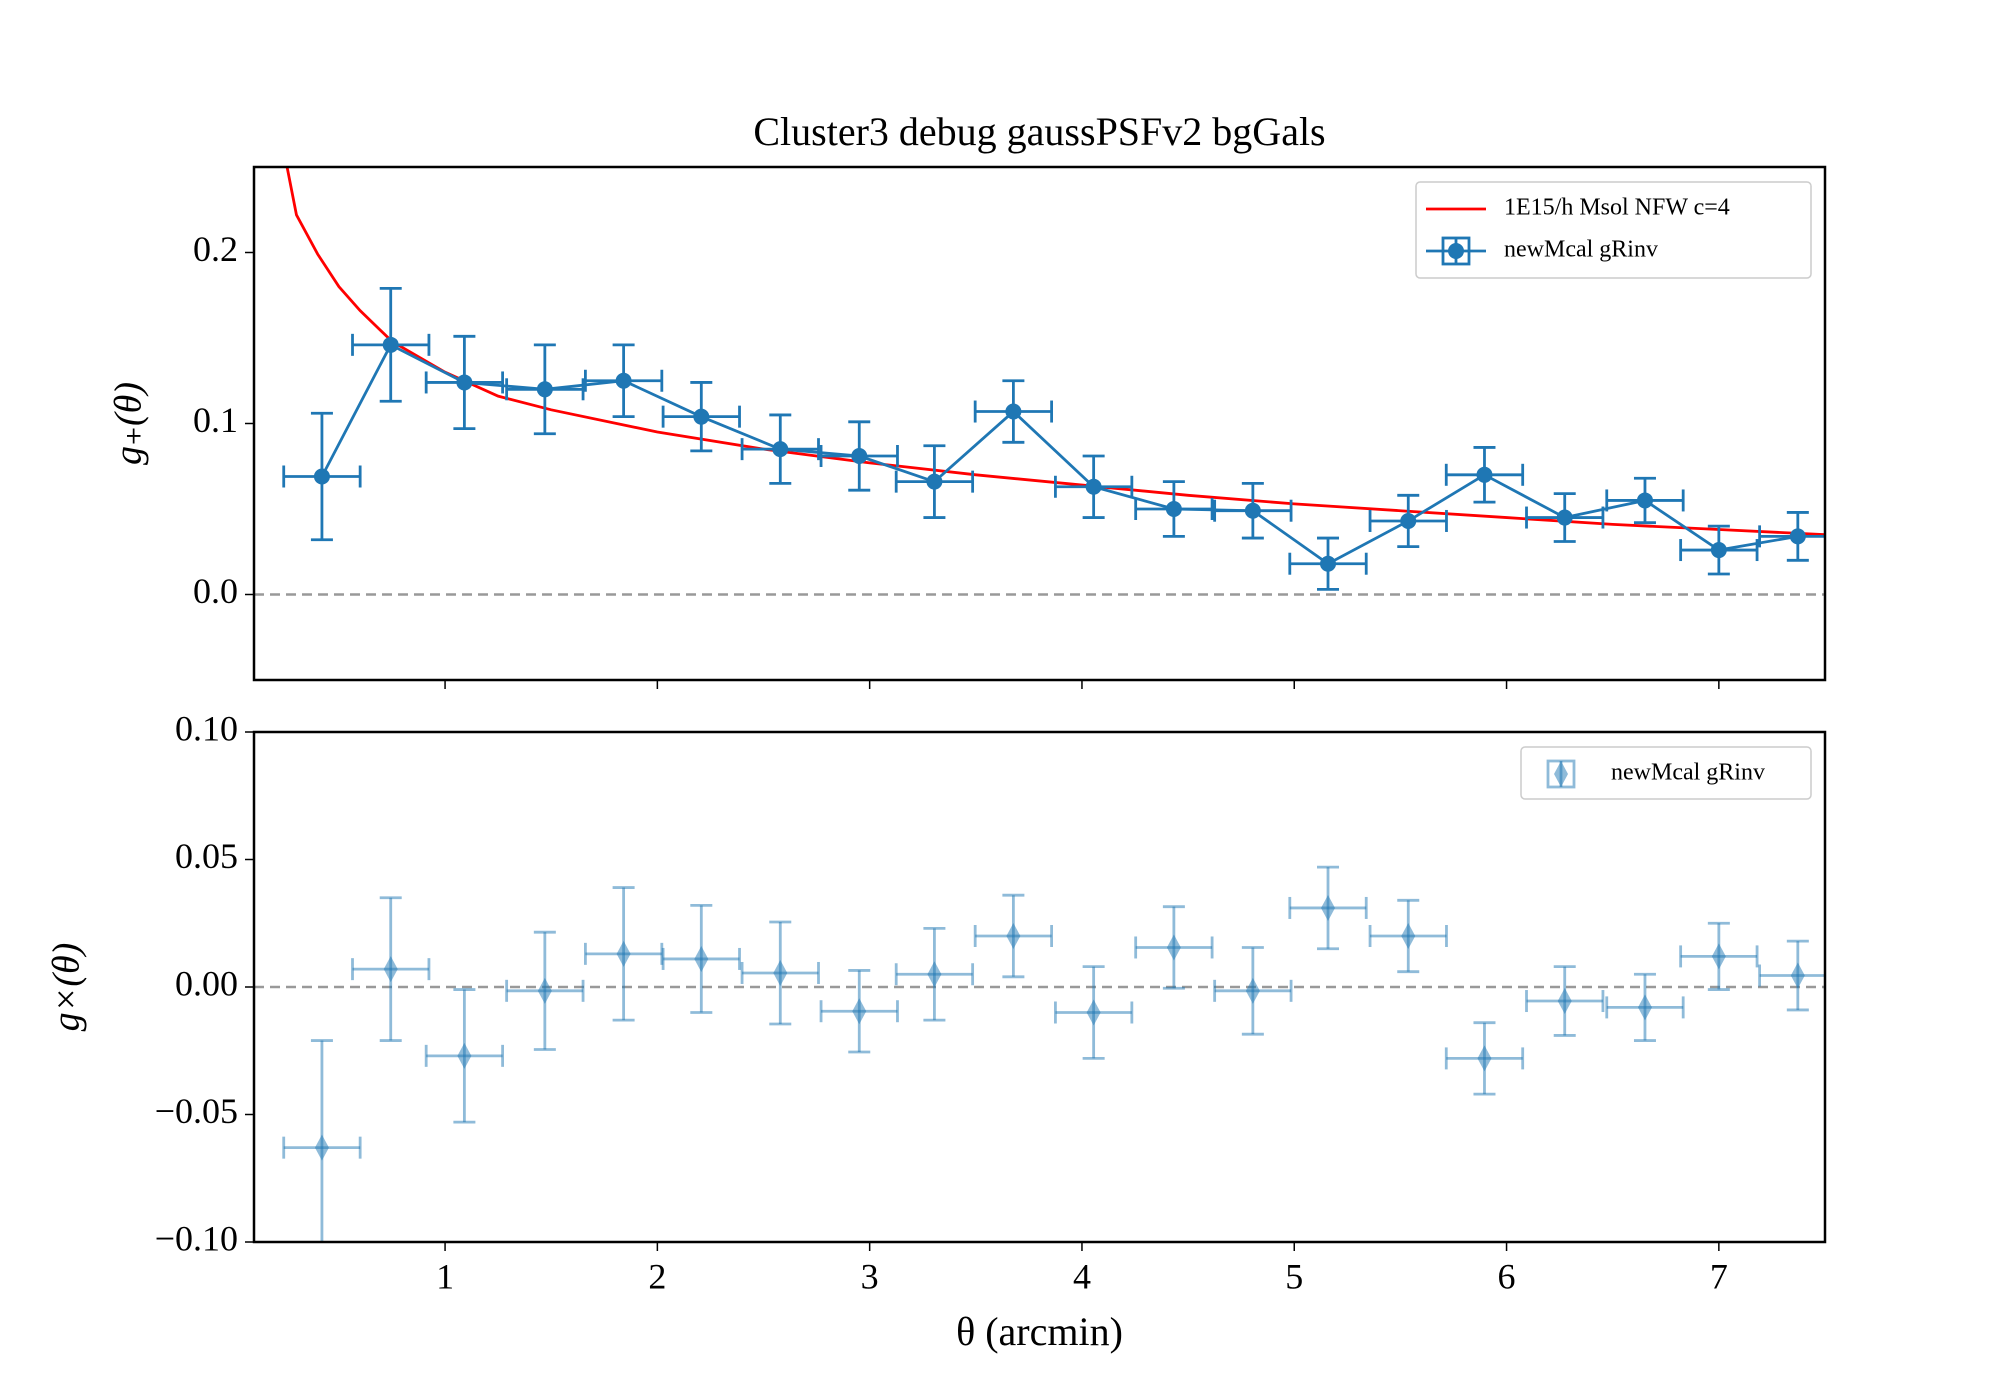 Image resolution: width=2000 pixels, height=1400 pixels. What do you see at coordinates (206, 856) in the screenshot?
I see `y-tick-label: 0.05` at bounding box center [206, 856].